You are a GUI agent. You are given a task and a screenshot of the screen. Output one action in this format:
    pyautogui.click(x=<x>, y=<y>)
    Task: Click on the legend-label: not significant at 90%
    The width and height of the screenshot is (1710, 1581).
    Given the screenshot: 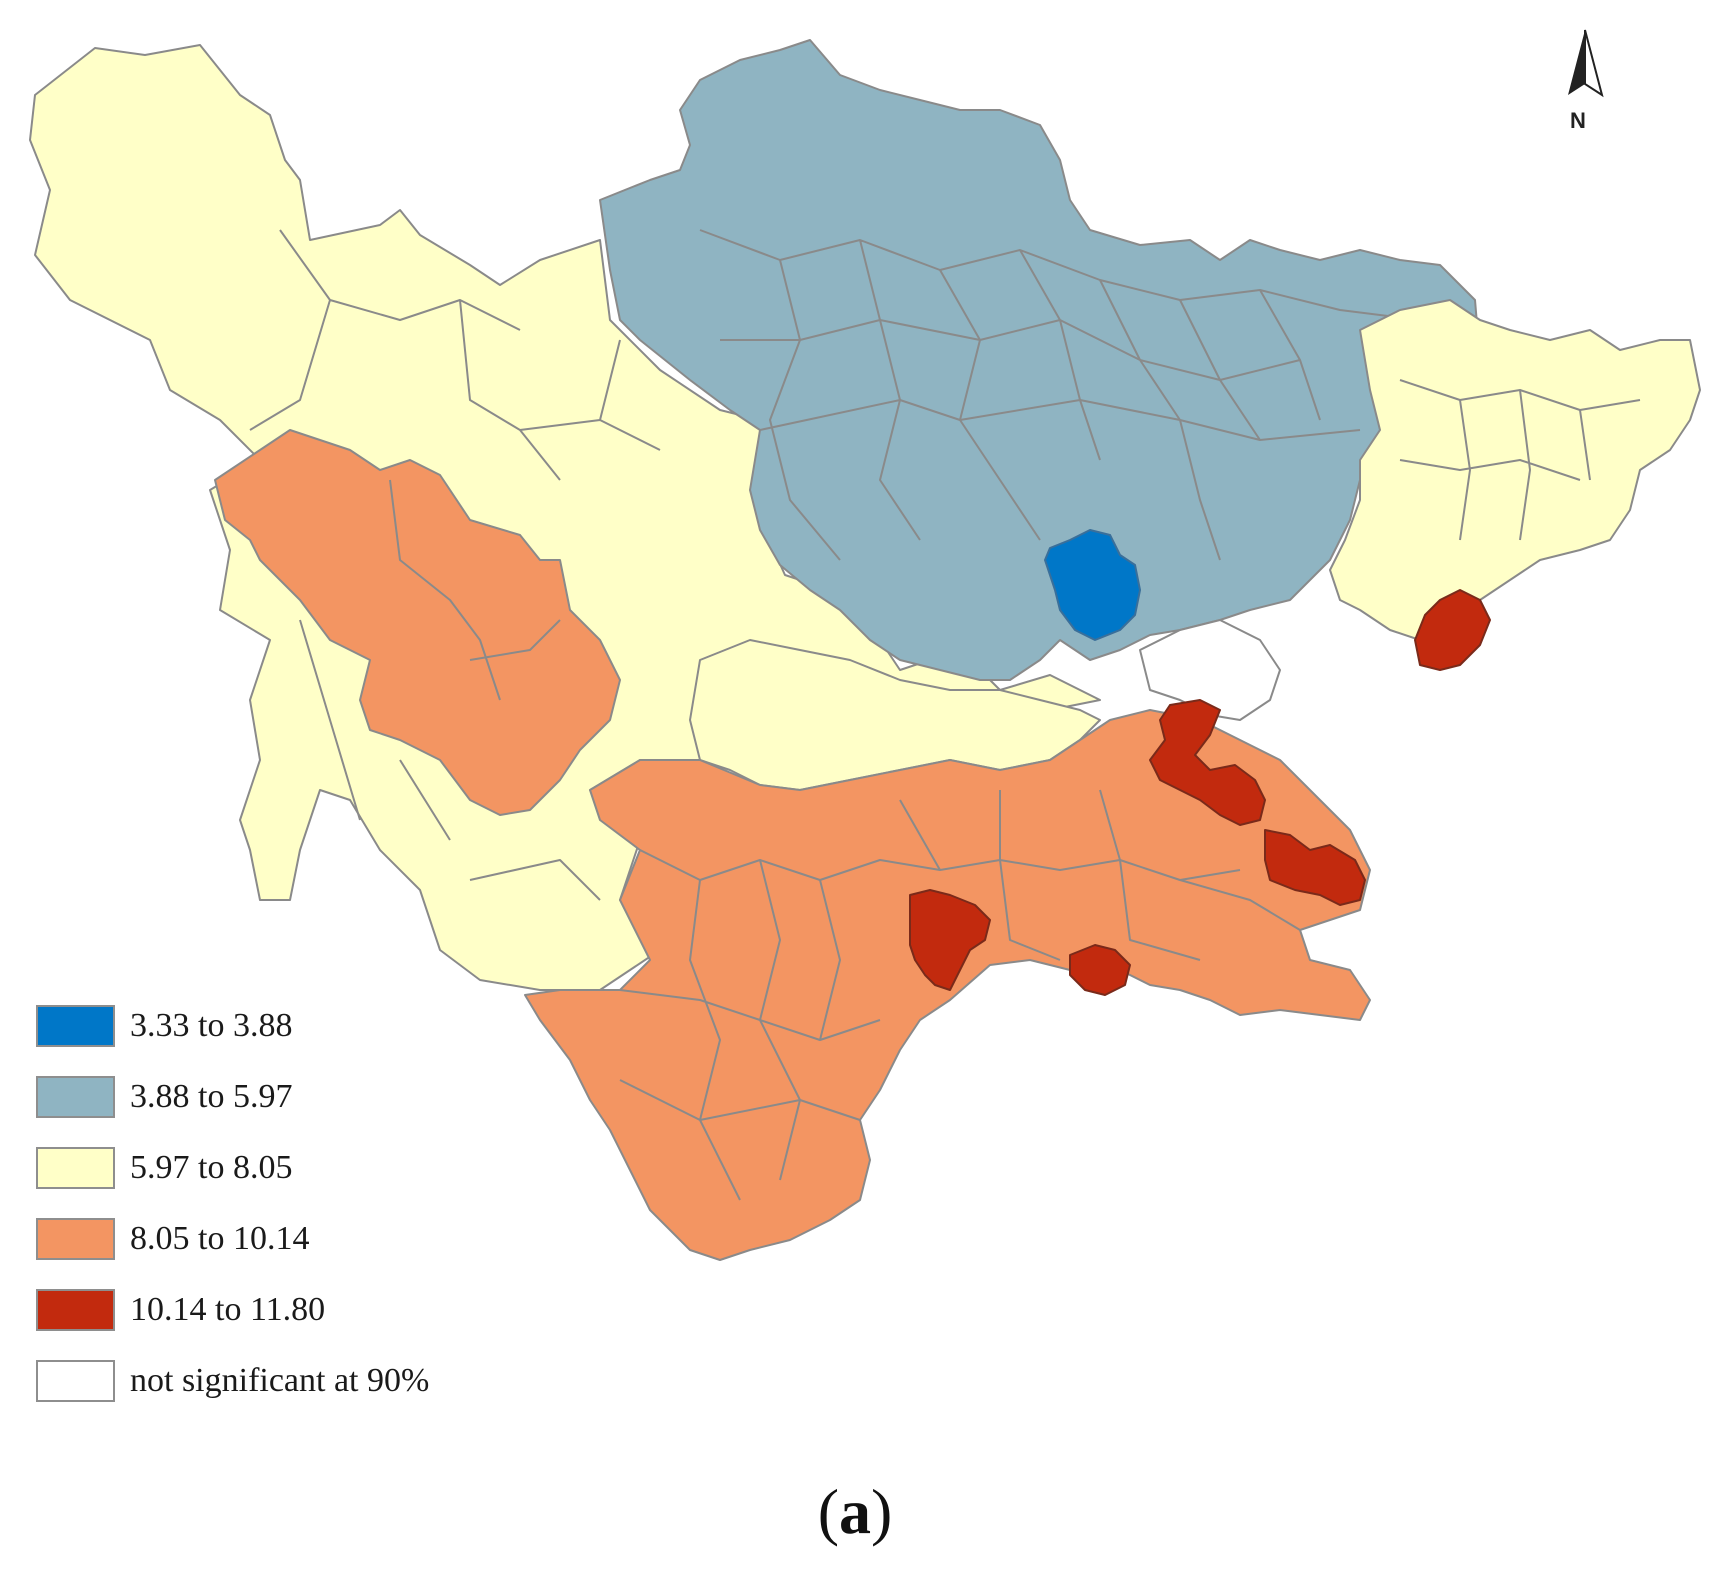 What is the action you would take?
    pyautogui.click(x=280, y=1380)
    